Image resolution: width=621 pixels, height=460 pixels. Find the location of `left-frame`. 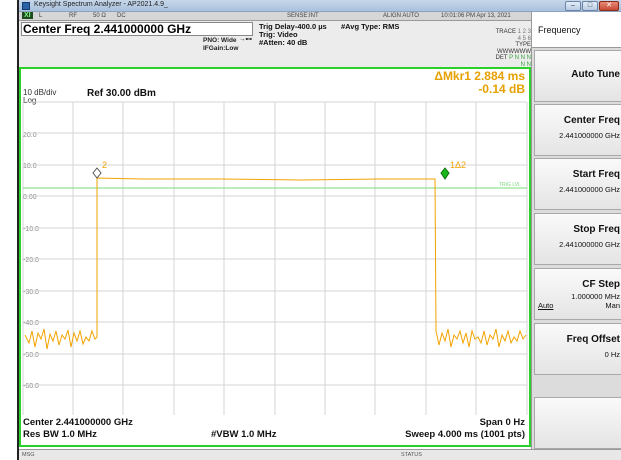

left-frame is located at coordinates (9, 230).